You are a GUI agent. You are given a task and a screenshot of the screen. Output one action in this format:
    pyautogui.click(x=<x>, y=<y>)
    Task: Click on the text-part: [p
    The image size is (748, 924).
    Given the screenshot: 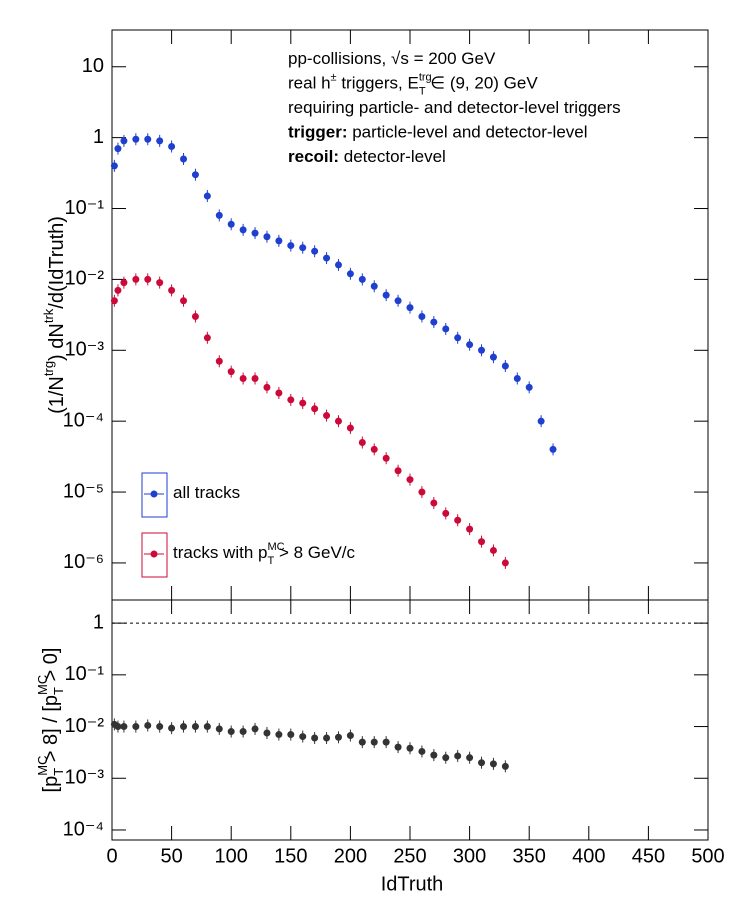 What is the action you would take?
    pyautogui.click(x=51, y=784)
    